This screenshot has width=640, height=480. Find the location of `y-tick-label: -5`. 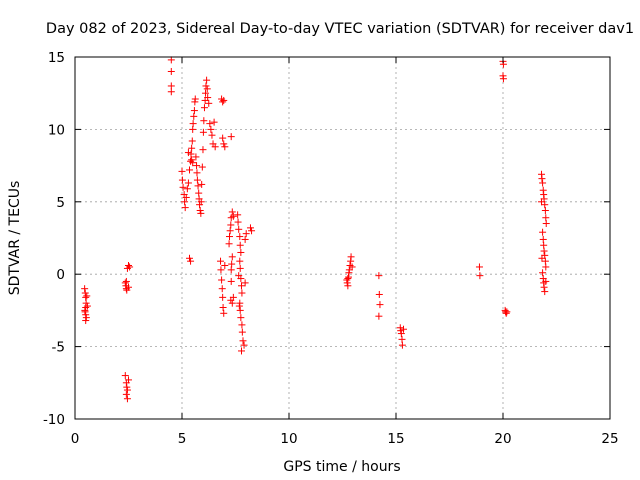

y-tick-label: -5 is located at coordinates (58, 348).